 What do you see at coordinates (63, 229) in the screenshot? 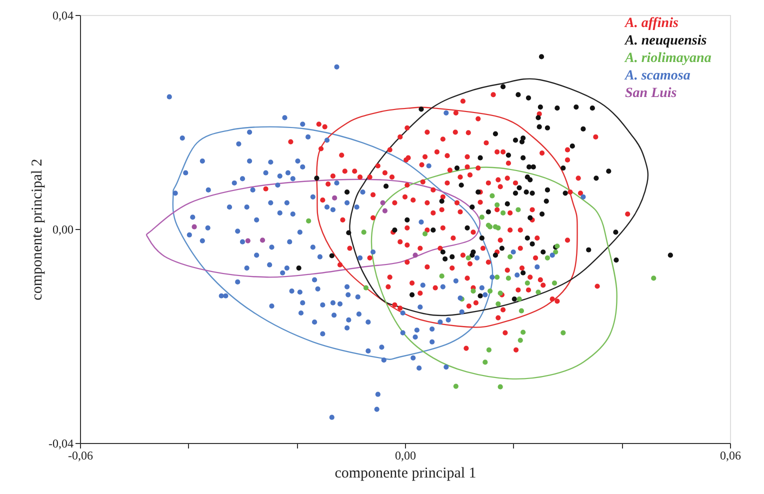
I see `y-tick-label: 0,00` at bounding box center [63, 229].